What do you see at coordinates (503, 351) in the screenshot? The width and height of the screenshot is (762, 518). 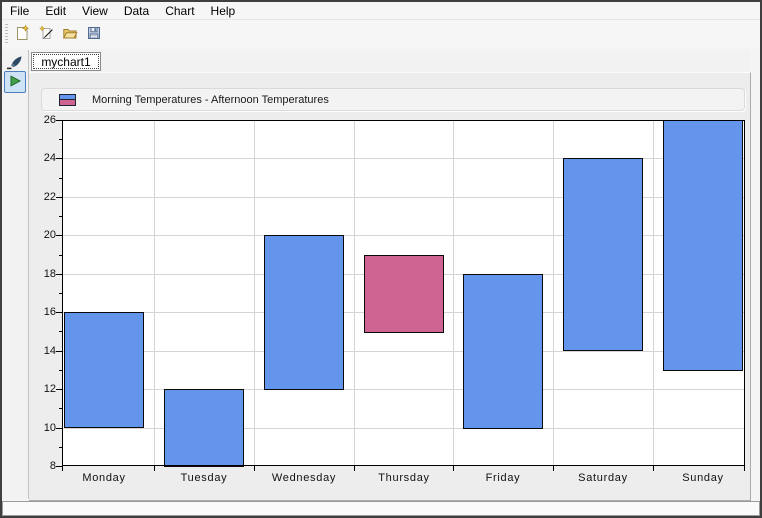 I see `bar-friday` at bounding box center [503, 351].